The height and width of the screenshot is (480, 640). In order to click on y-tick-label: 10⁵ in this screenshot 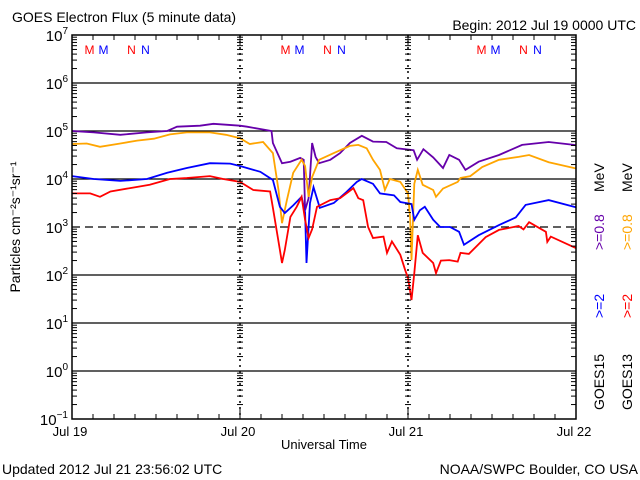, I will do `click(57, 131)`.